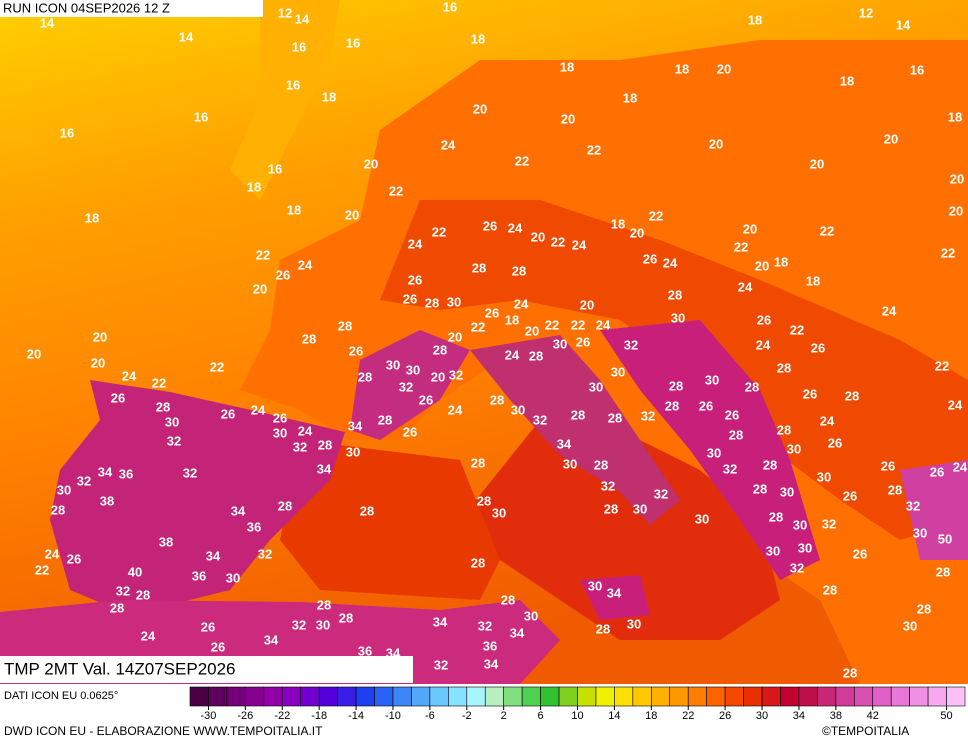 The image size is (968, 750). I want to click on colorbar-tick-label: -26, so click(245, 716).